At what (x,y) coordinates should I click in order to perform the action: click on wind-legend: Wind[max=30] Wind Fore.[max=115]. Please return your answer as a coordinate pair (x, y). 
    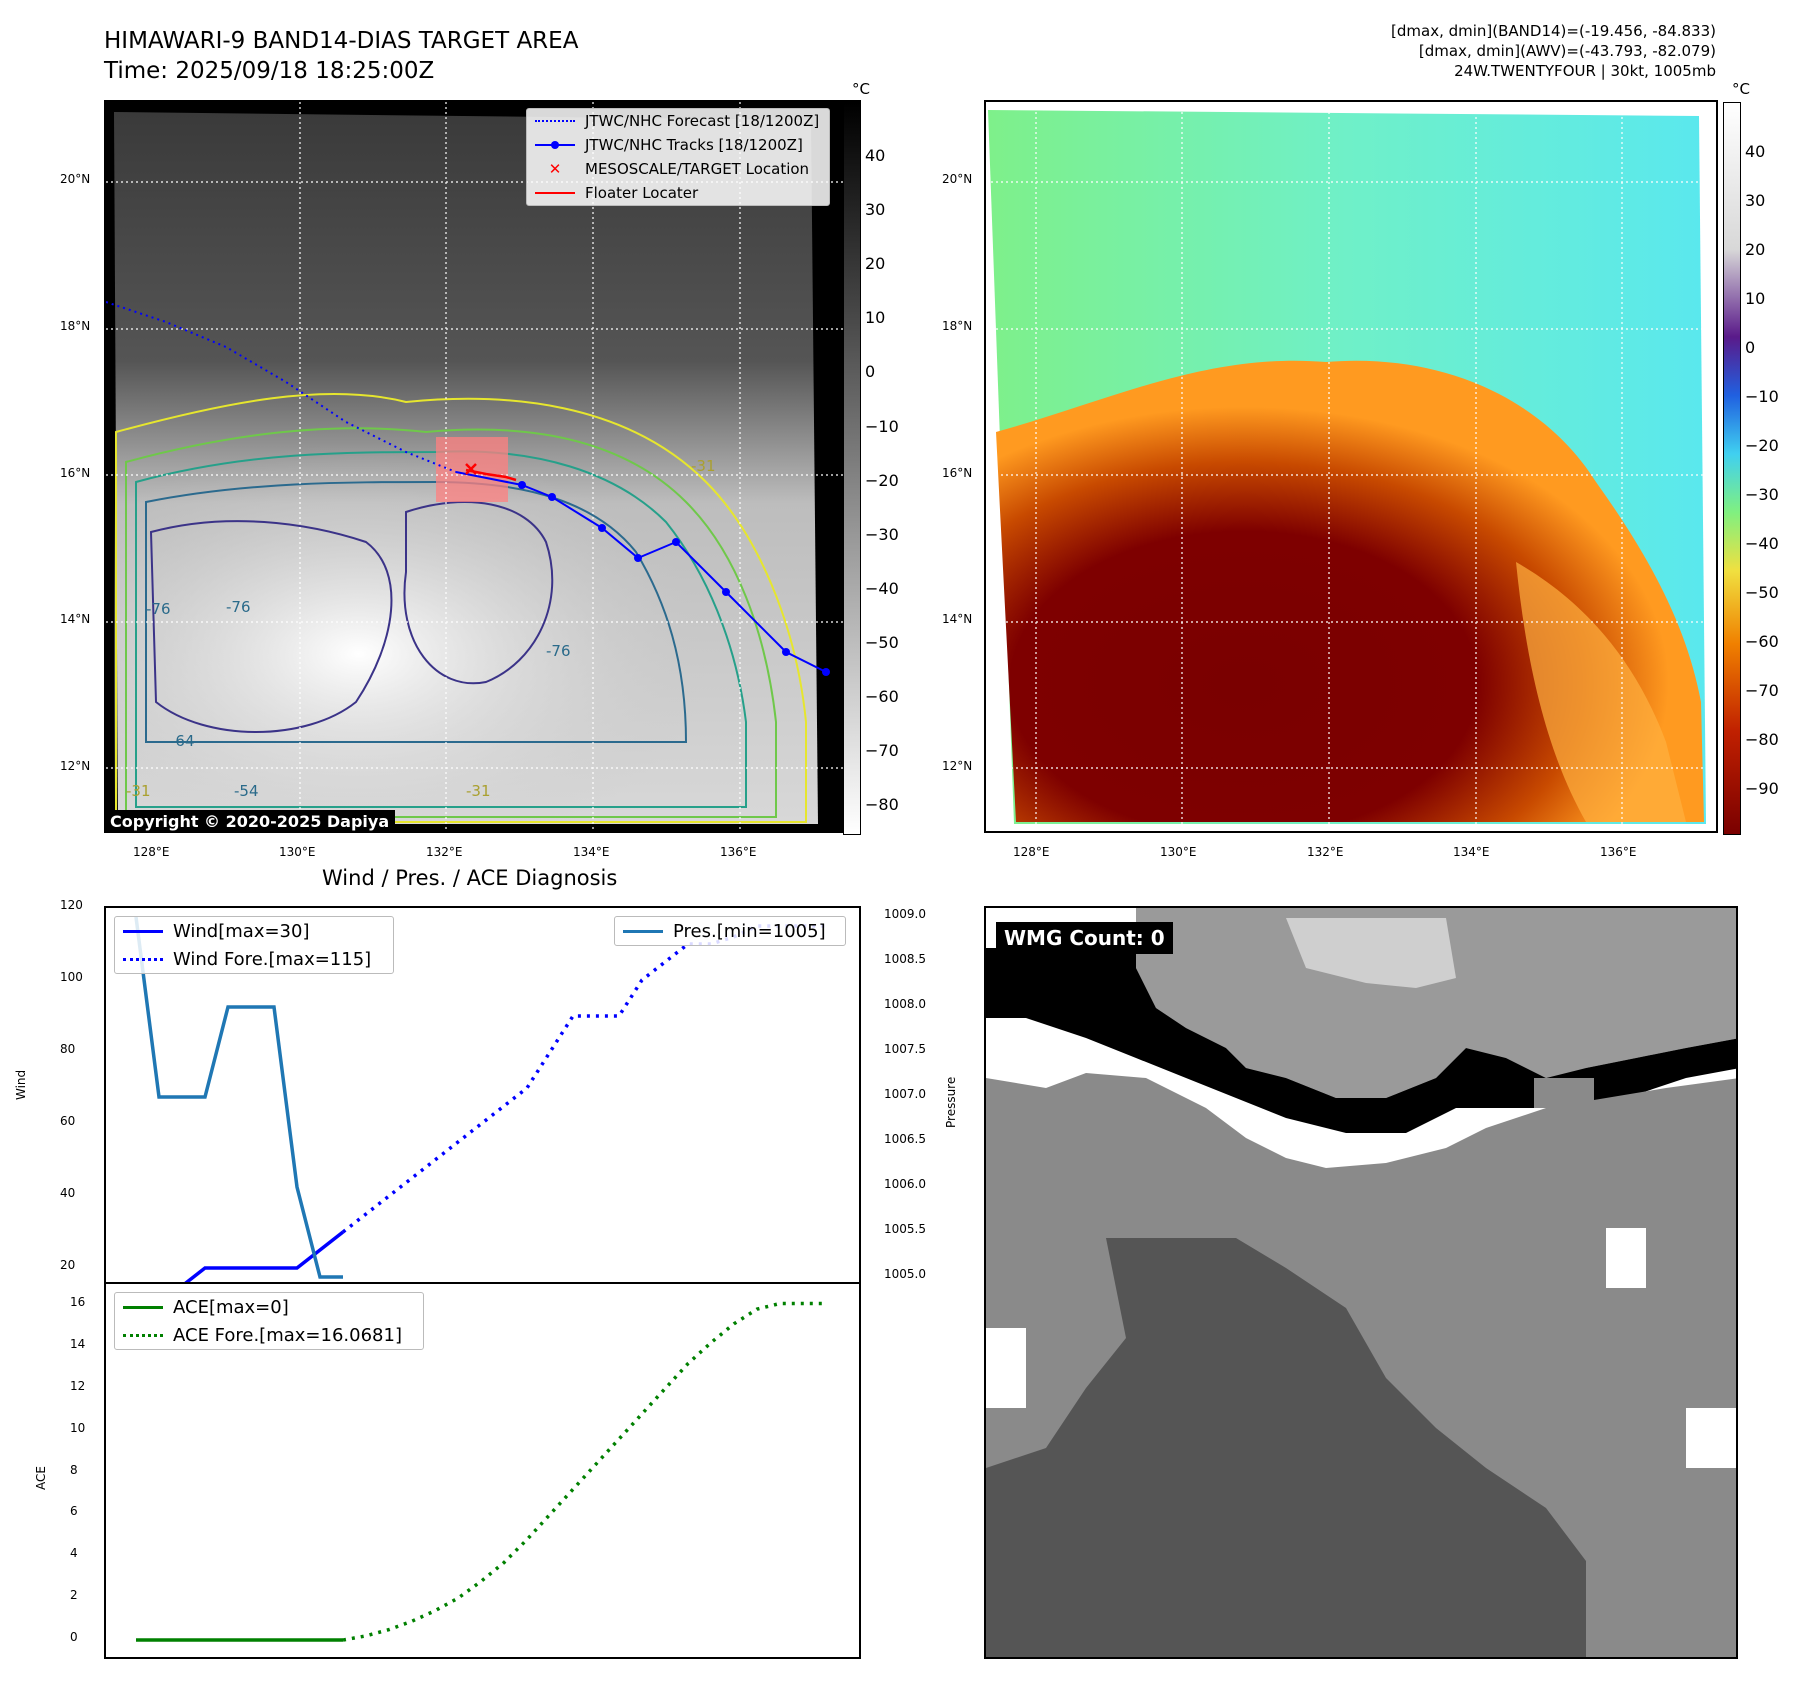
    Looking at the image, I should click on (254, 945).